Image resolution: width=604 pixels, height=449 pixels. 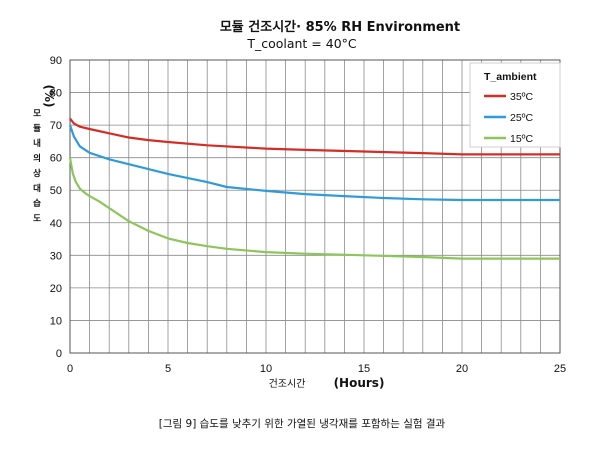 I want to click on y-tick-label: 20, so click(x=56, y=289).